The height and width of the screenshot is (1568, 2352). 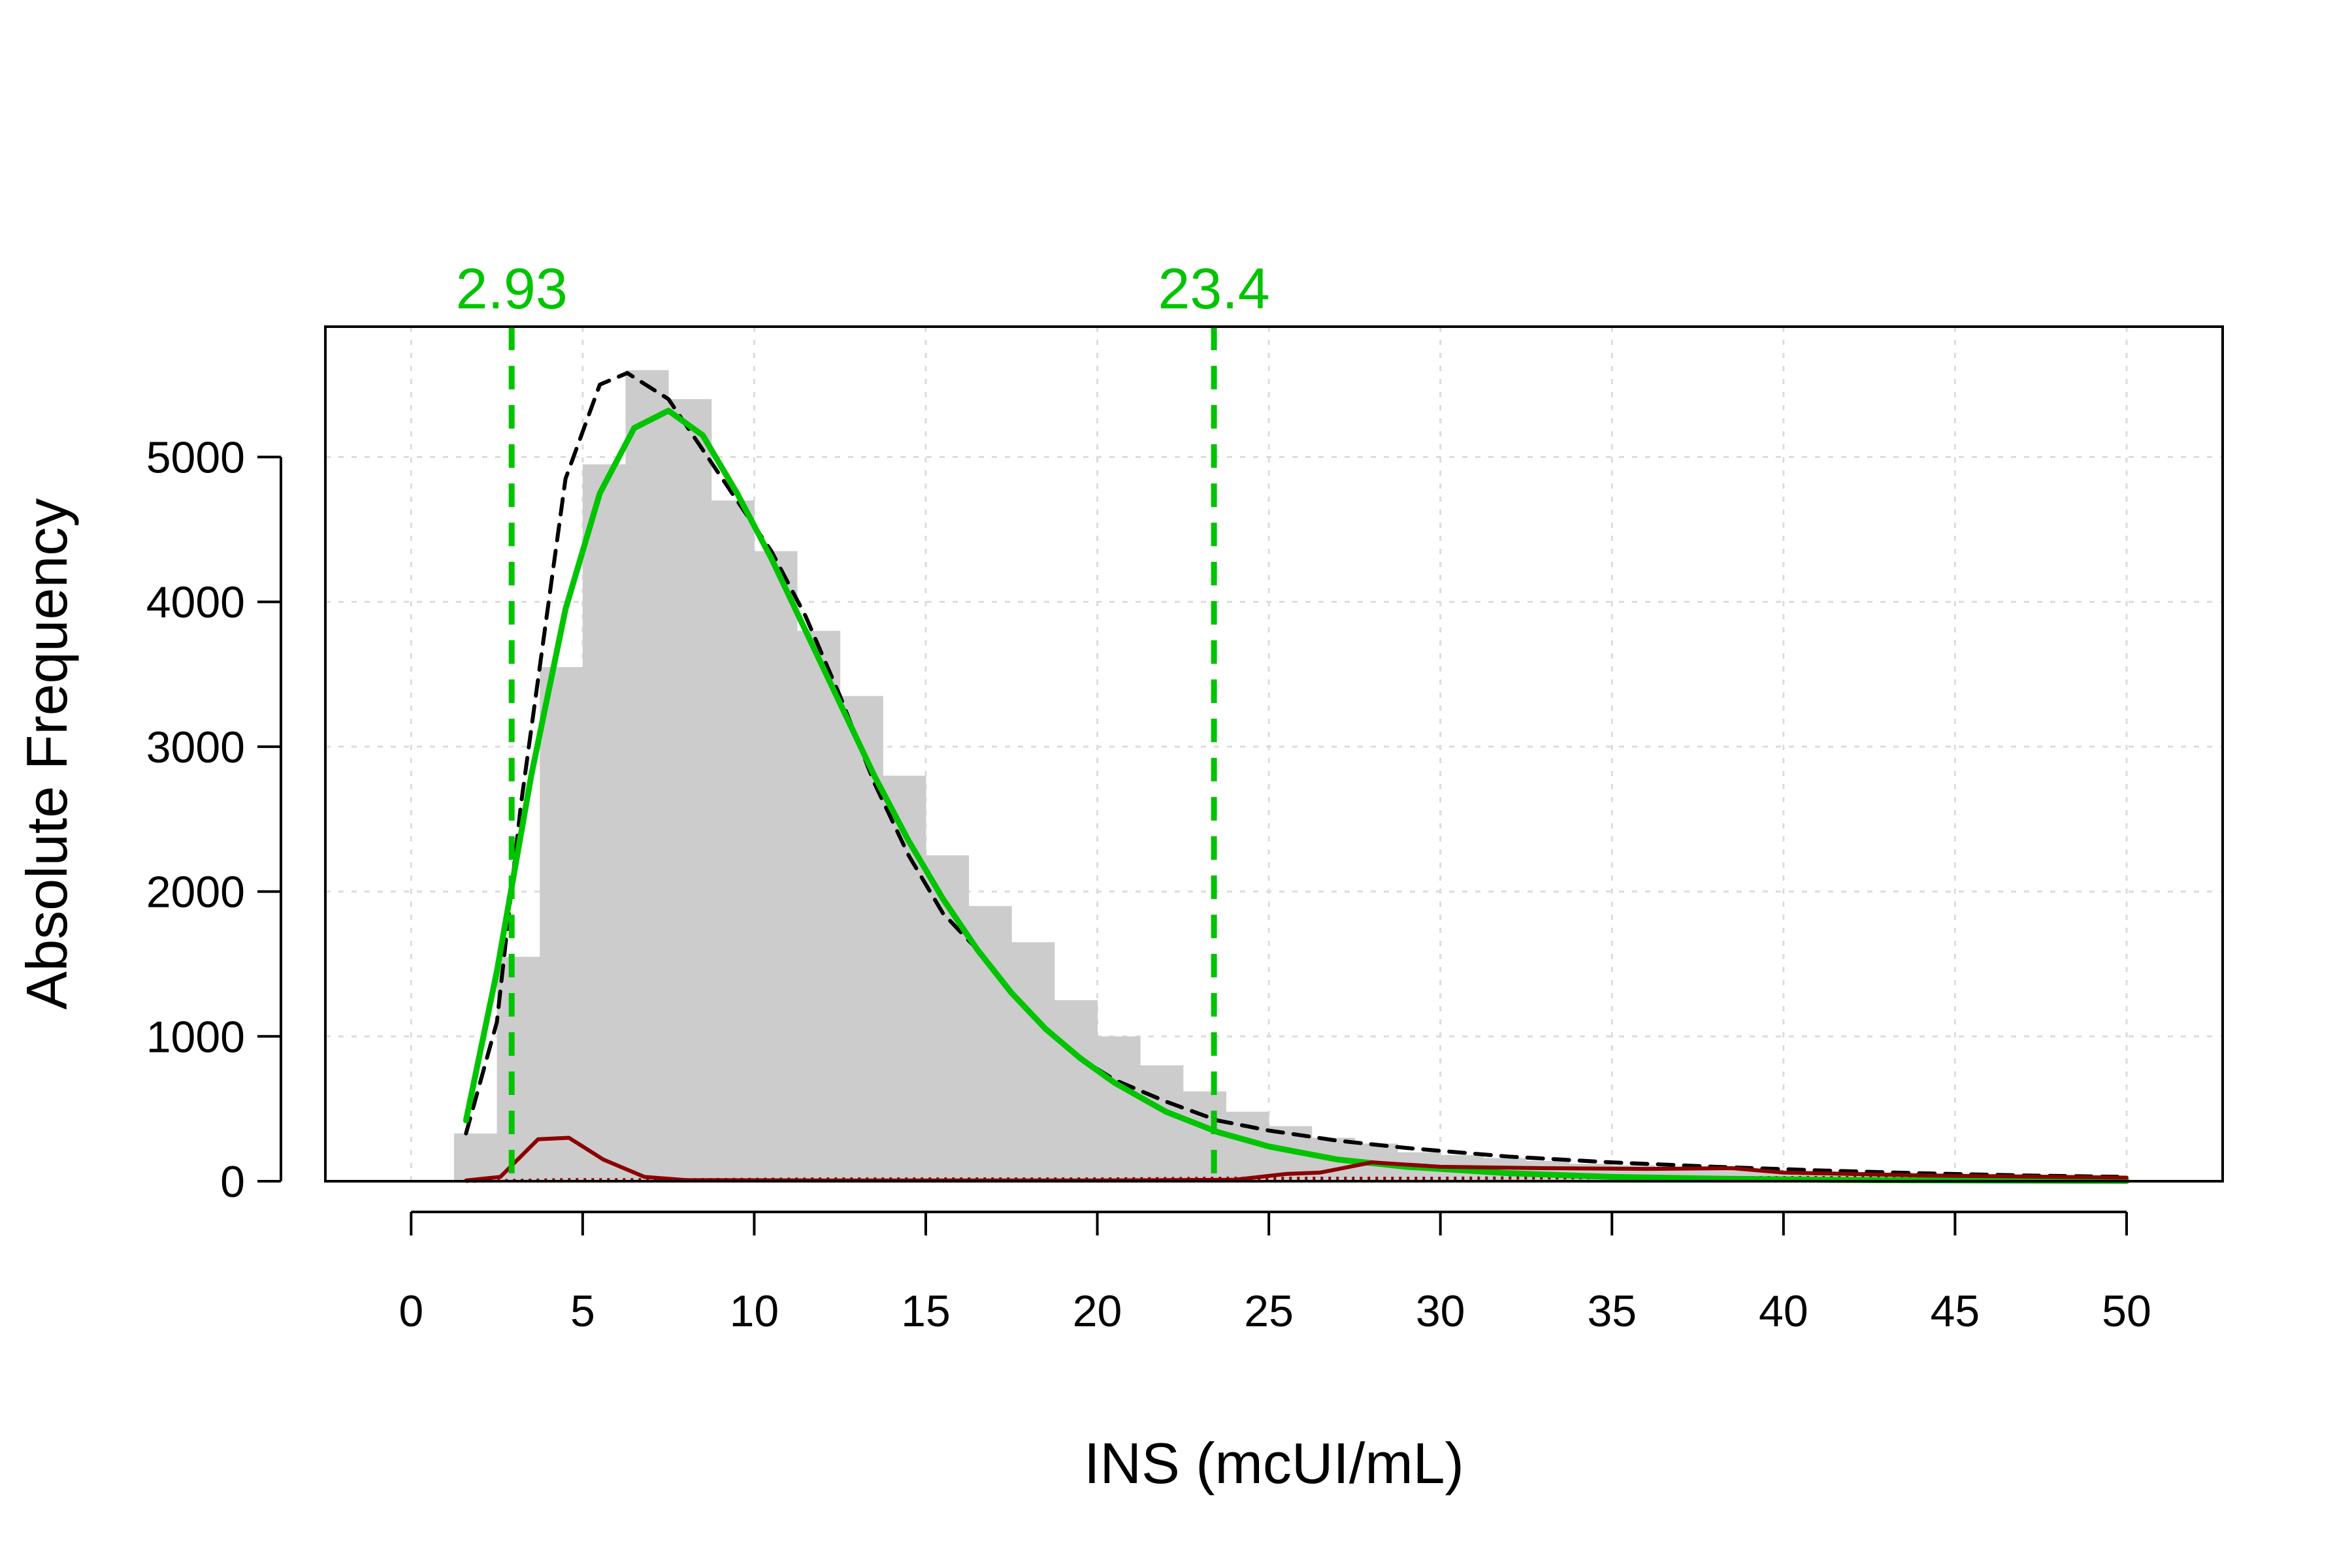 What do you see at coordinates (411, 1311) in the screenshot?
I see `x-tick-label: 0` at bounding box center [411, 1311].